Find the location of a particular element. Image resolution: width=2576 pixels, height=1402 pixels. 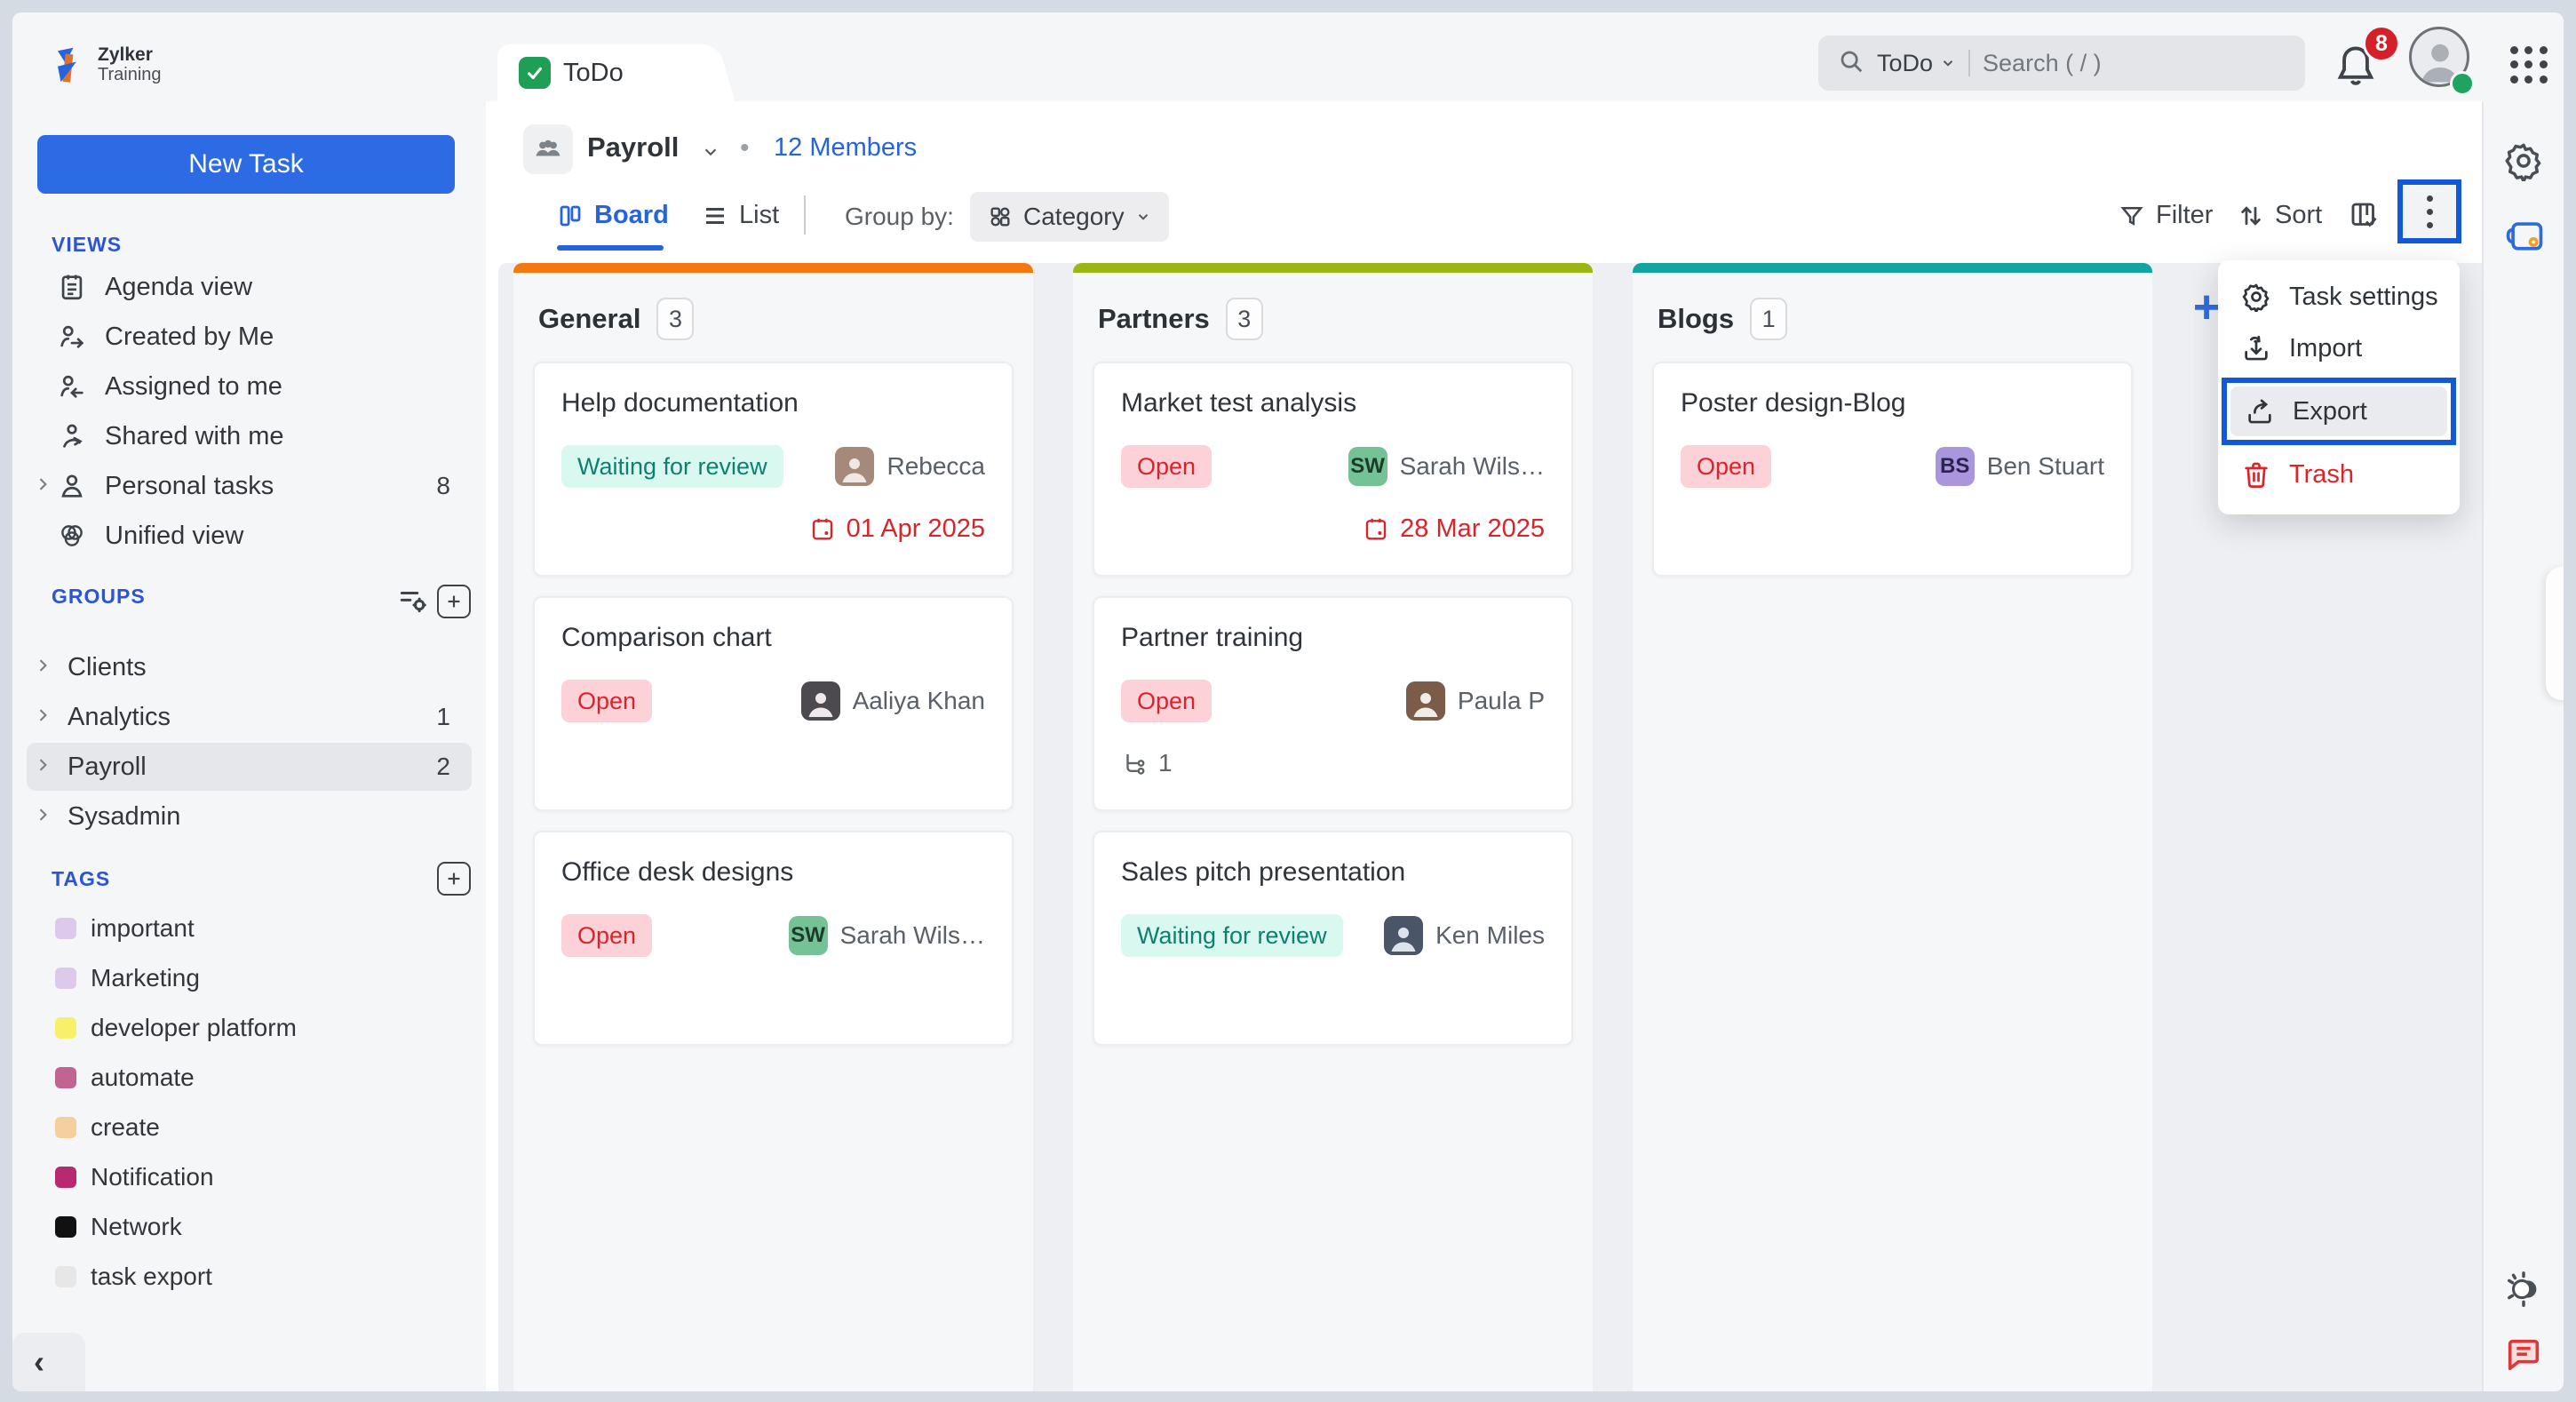

due-date-label: 28 Mar 2025 is located at coordinates (1472, 529).